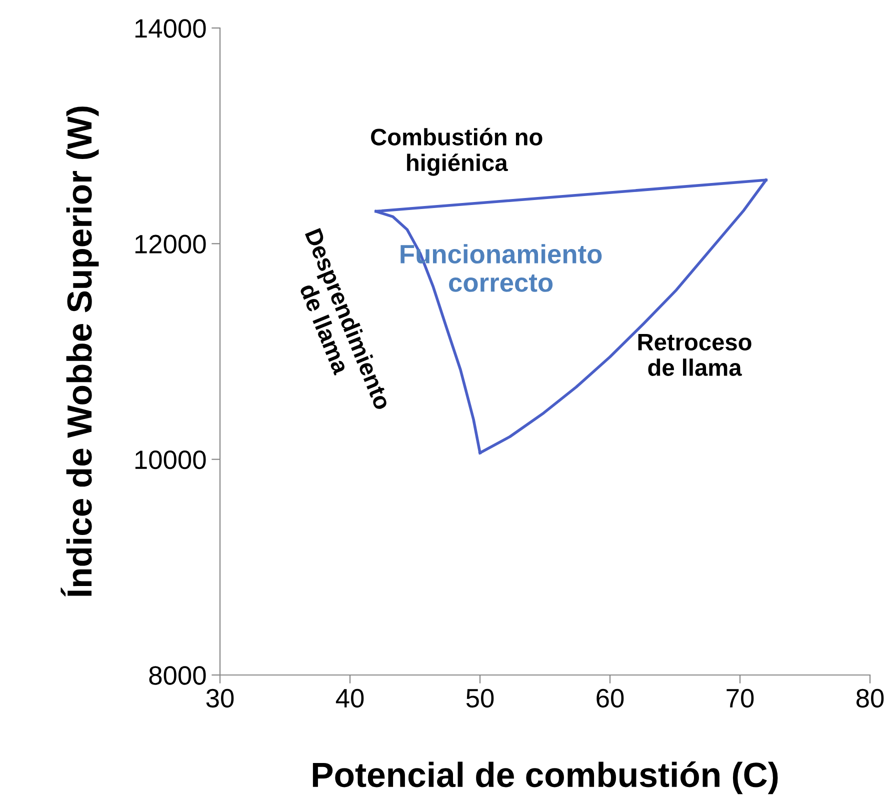 This screenshot has width=892, height=809. What do you see at coordinates (545, 777) in the screenshot?
I see `x-axis-title: Potencial de combustión (C)` at bounding box center [545, 777].